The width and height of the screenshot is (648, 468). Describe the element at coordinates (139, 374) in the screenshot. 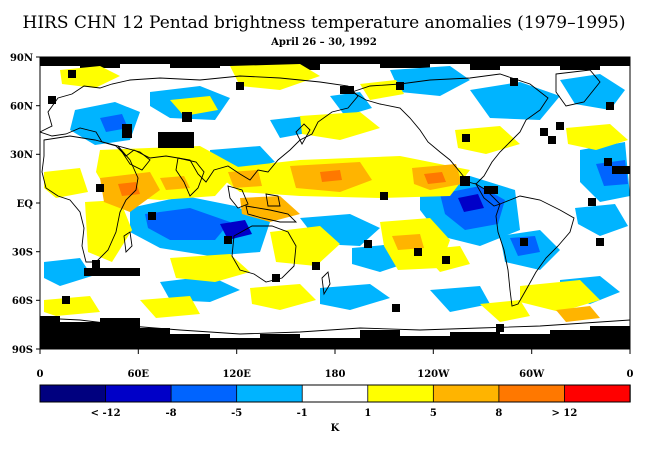

I see `lon-label-60e: 60E` at that location.